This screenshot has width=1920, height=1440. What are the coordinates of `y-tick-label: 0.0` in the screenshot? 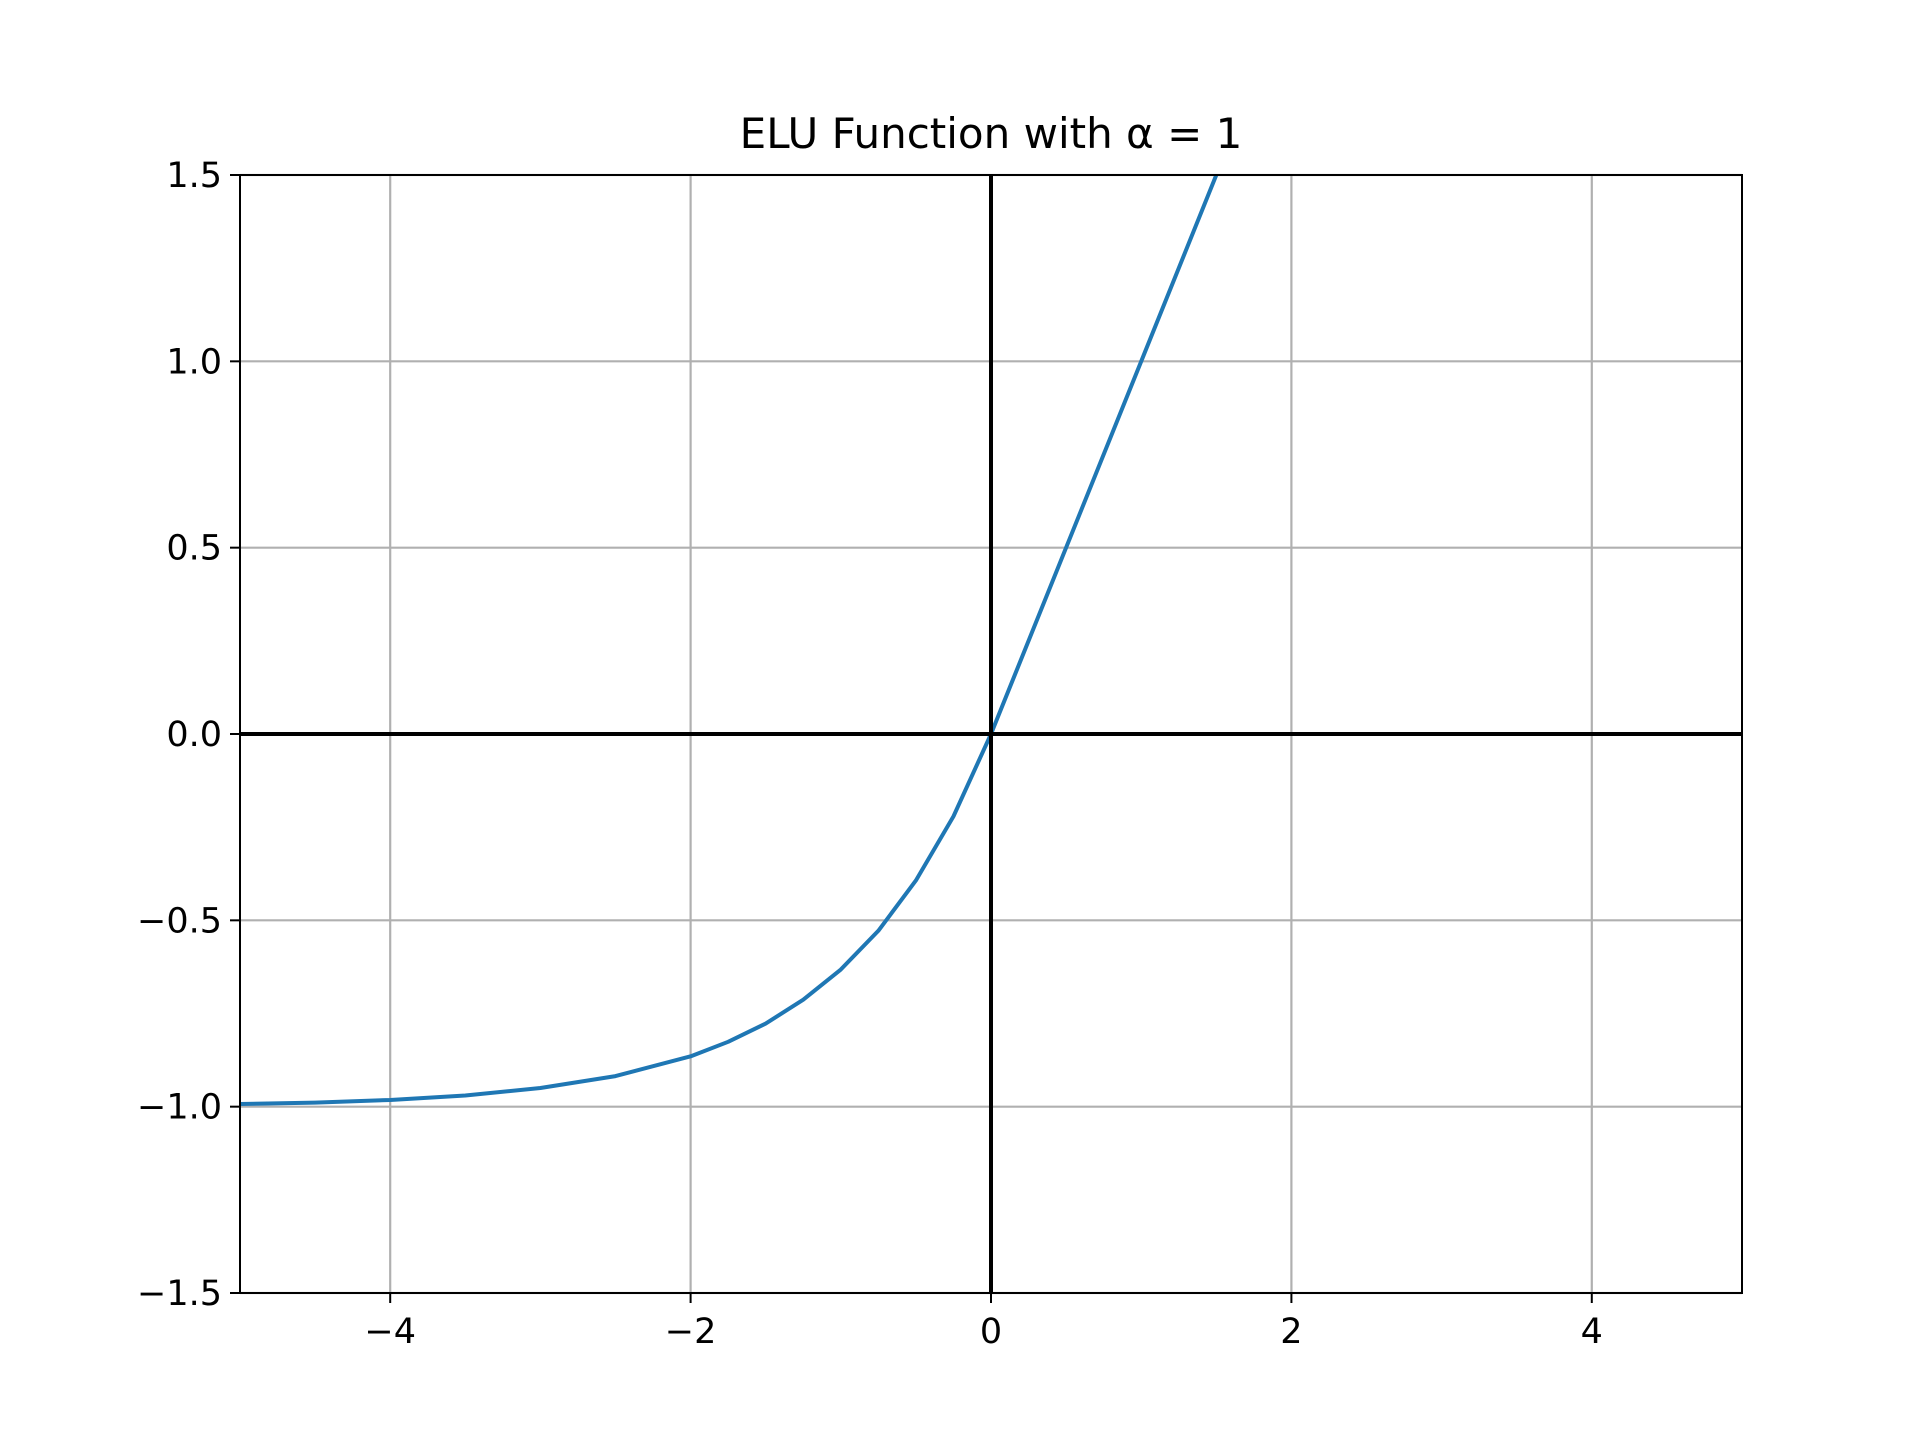 It's located at (194, 735).